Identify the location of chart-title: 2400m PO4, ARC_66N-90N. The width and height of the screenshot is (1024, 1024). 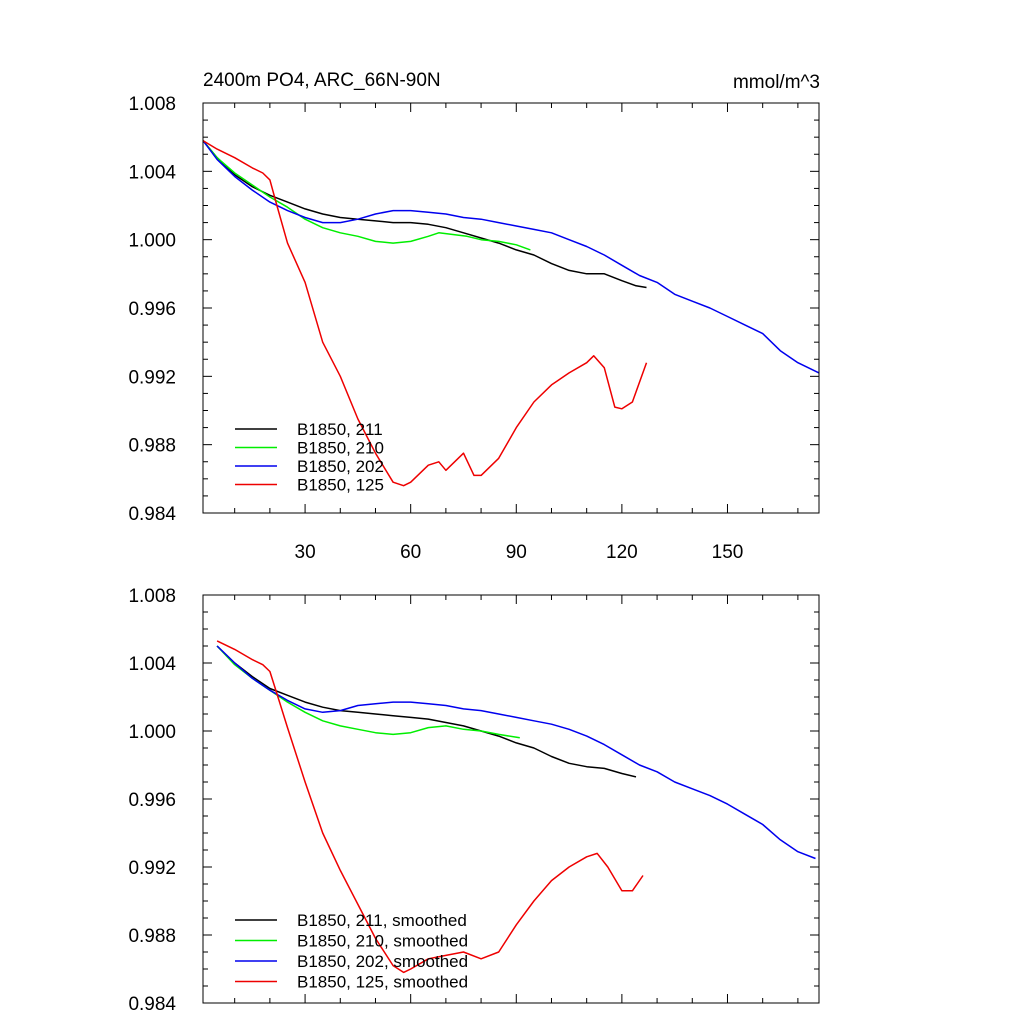
(322, 80).